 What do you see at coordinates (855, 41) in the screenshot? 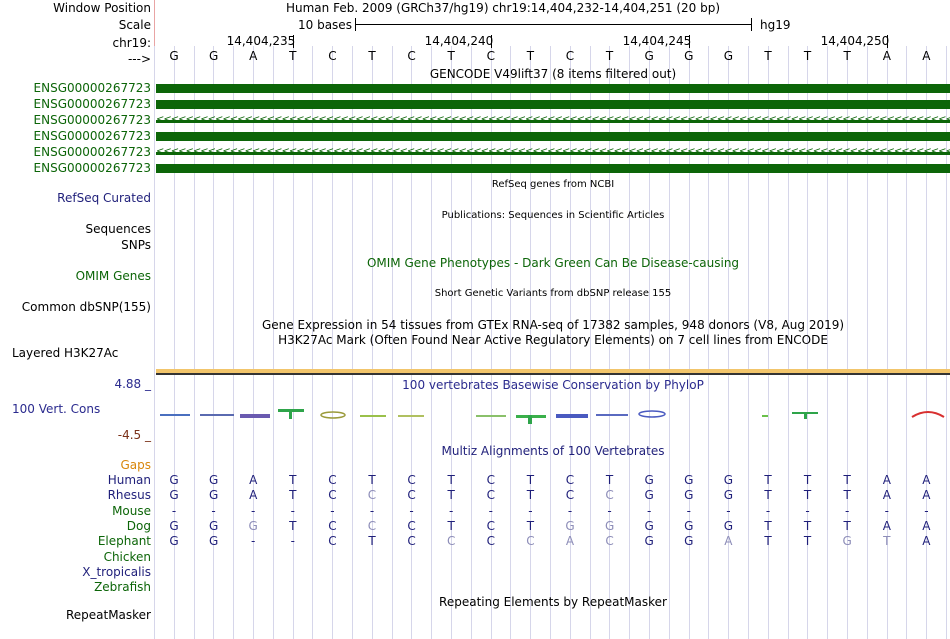
I see `position-tick-label: 14,404,250` at bounding box center [855, 41].